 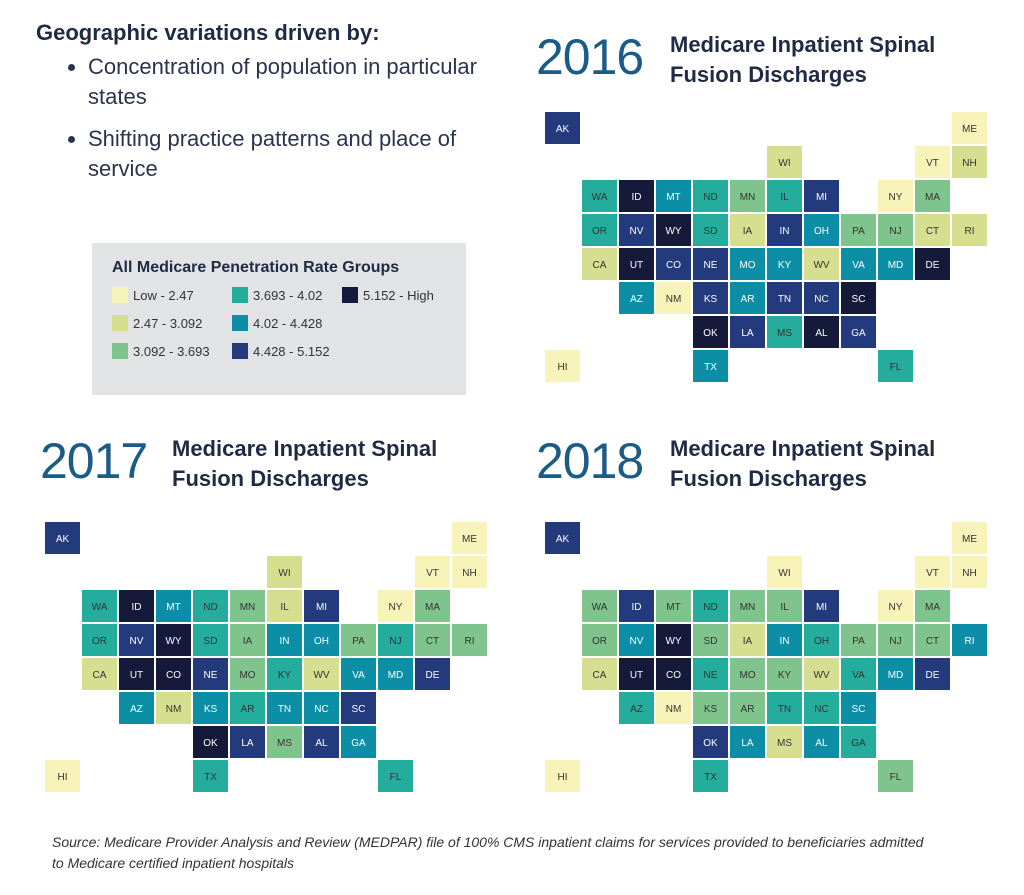 I want to click on state-label: GA, so click(x=858, y=743).